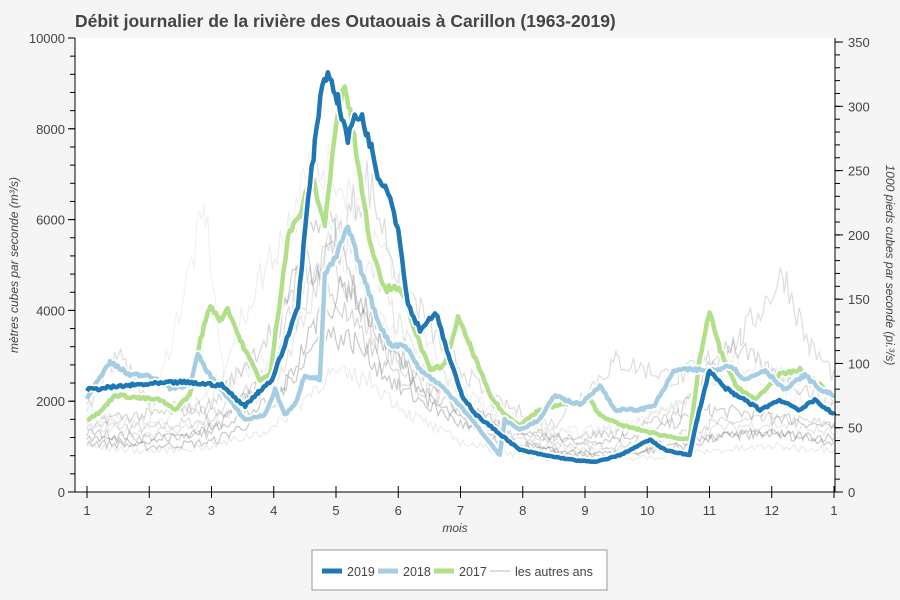 This screenshot has width=900, height=600. Describe the element at coordinates (417, 572) in the screenshot. I see `legend-label-2018: 2018` at that location.